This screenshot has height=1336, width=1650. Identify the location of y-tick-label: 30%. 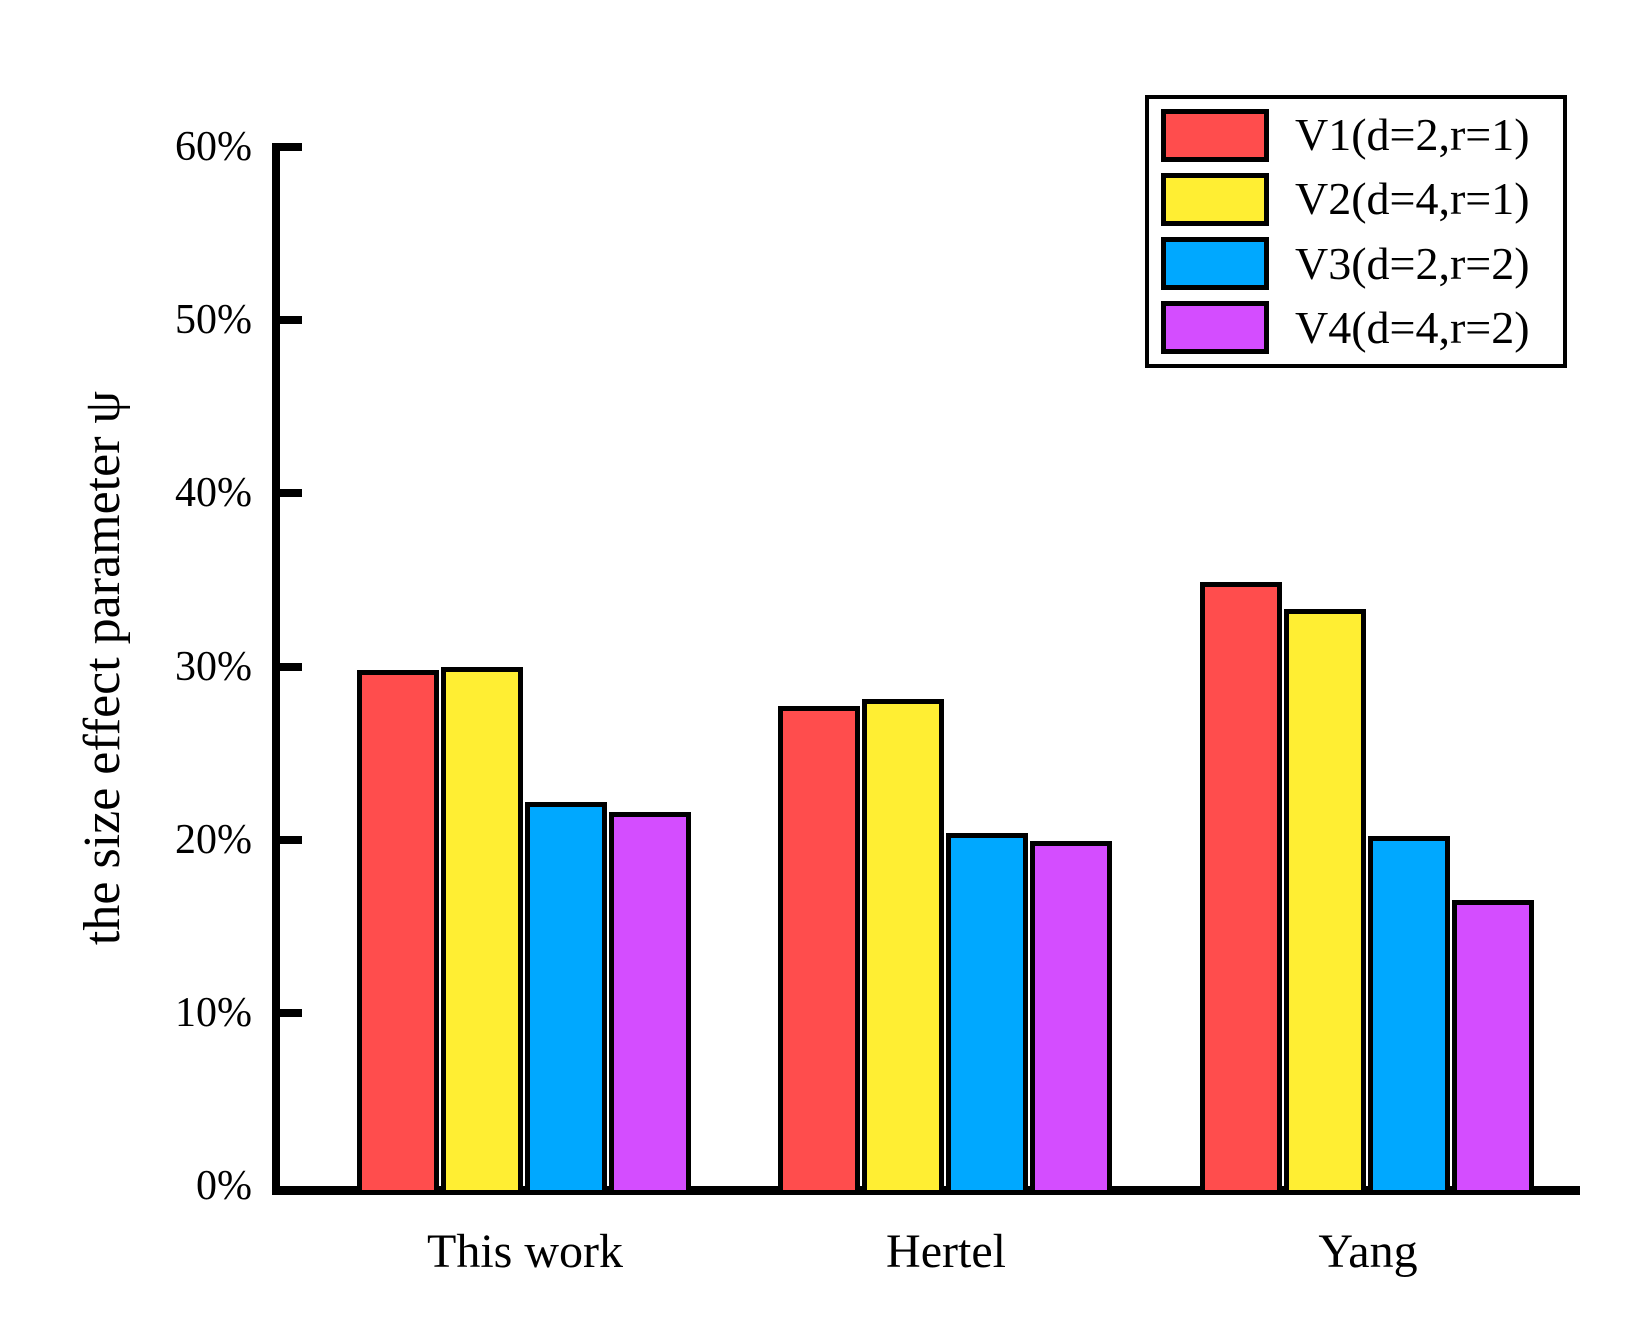
(213, 666).